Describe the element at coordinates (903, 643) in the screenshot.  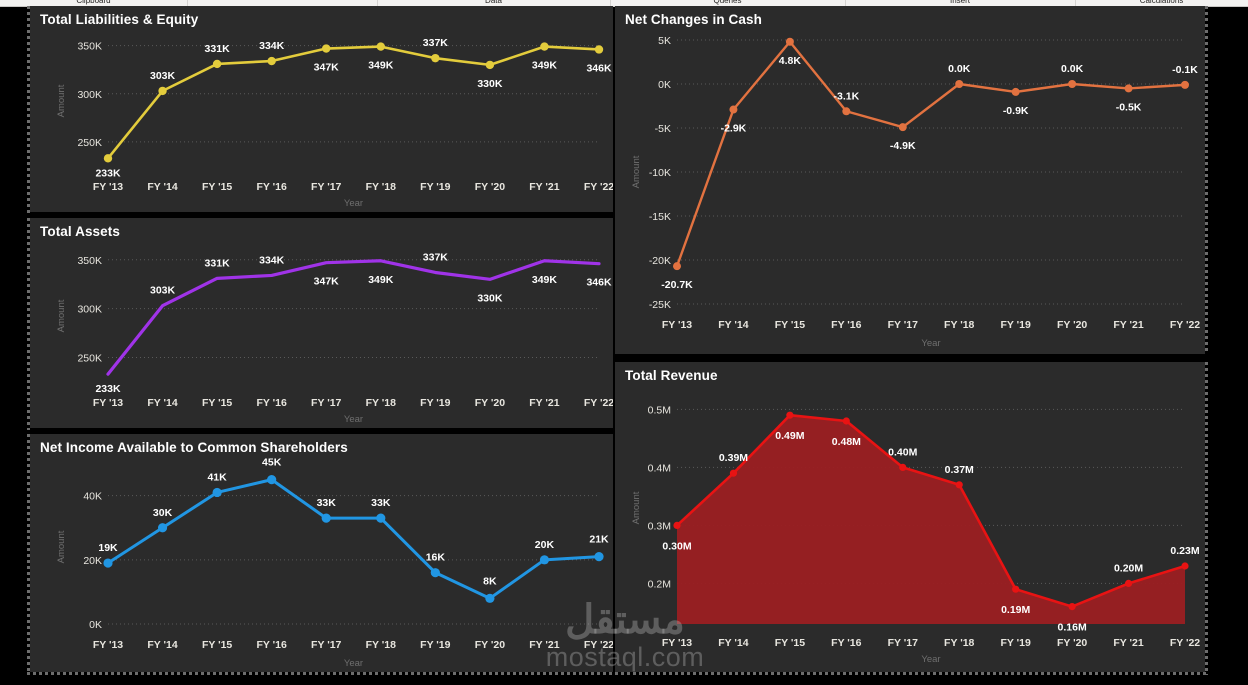
I see `x-axis-tick-label: FY '17` at that location.